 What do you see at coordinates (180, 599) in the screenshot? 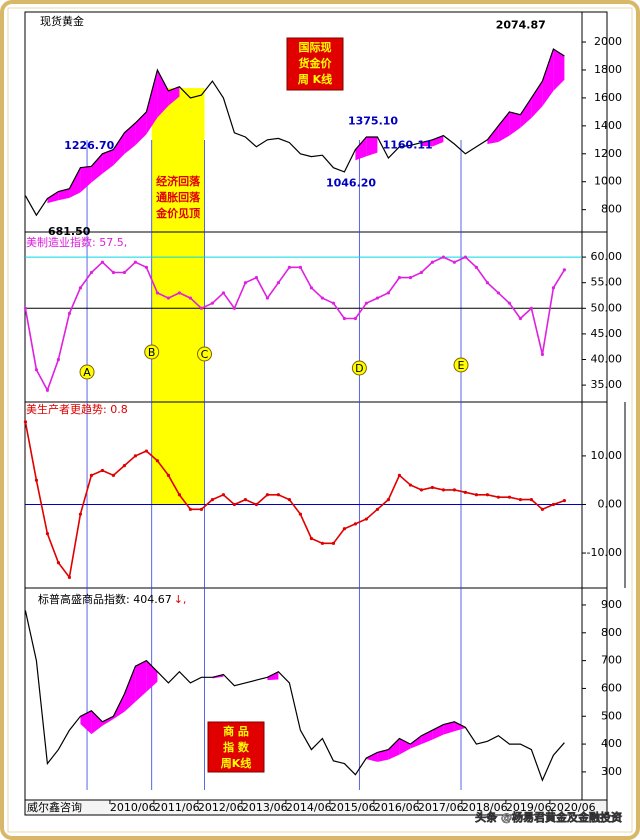
I see `trend-arrow: ↓,` at bounding box center [180, 599].